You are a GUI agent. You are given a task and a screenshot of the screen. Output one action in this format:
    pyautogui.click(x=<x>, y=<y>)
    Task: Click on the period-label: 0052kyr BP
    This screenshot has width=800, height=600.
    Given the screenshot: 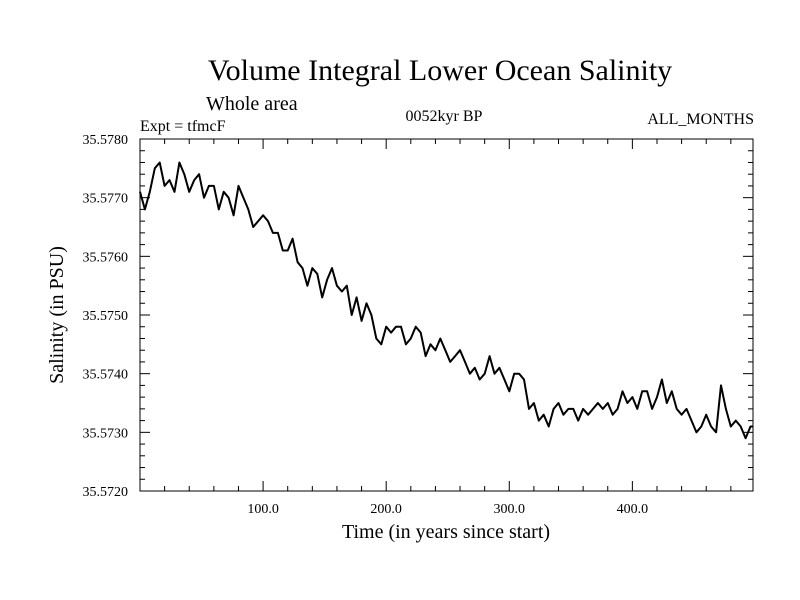 What is the action you would take?
    pyautogui.click(x=444, y=116)
    